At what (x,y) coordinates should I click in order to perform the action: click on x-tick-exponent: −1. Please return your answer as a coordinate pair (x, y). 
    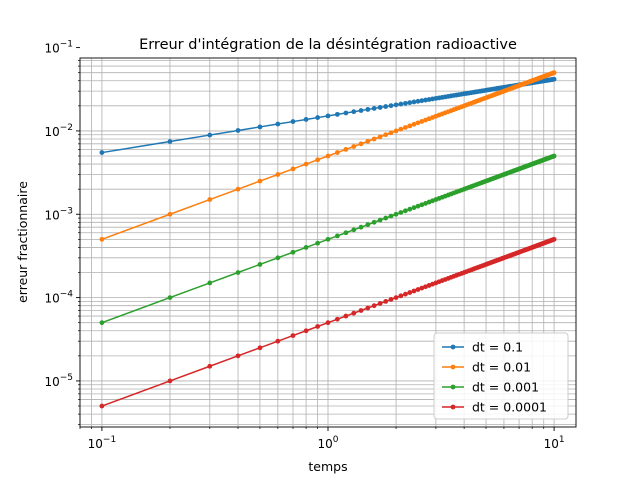
    Looking at the image, I should click on (109, 440).